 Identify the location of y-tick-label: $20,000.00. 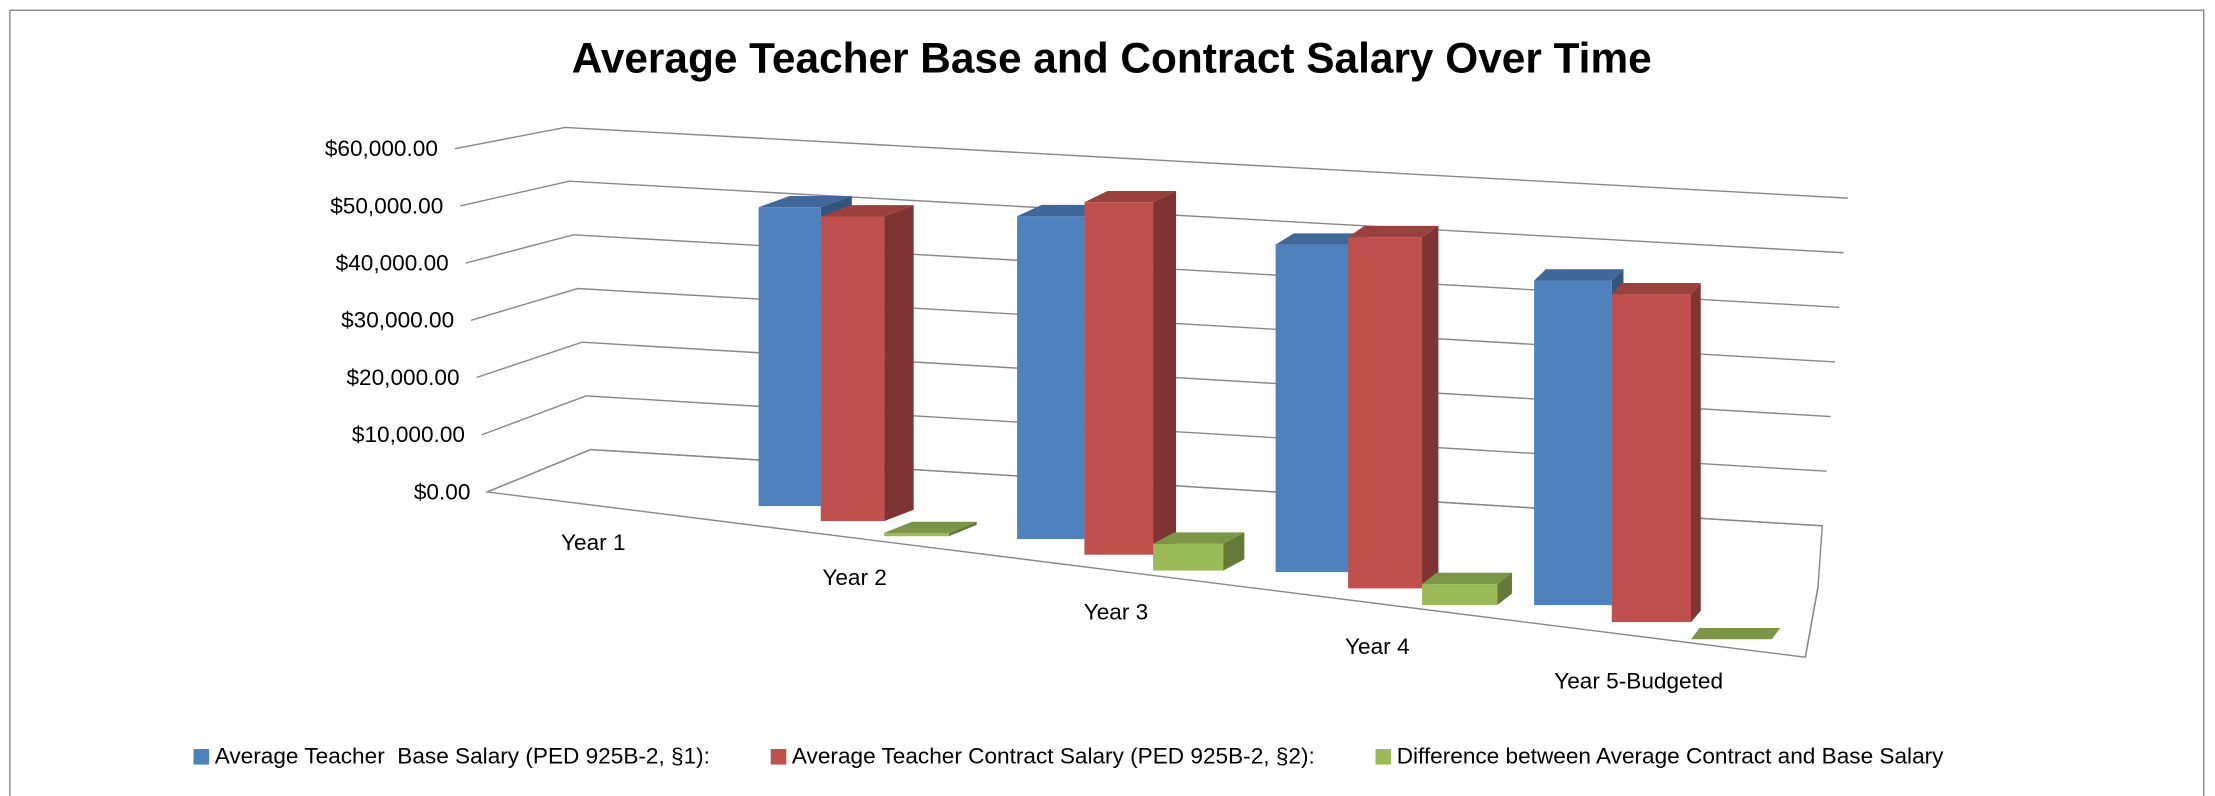
(402, 377).